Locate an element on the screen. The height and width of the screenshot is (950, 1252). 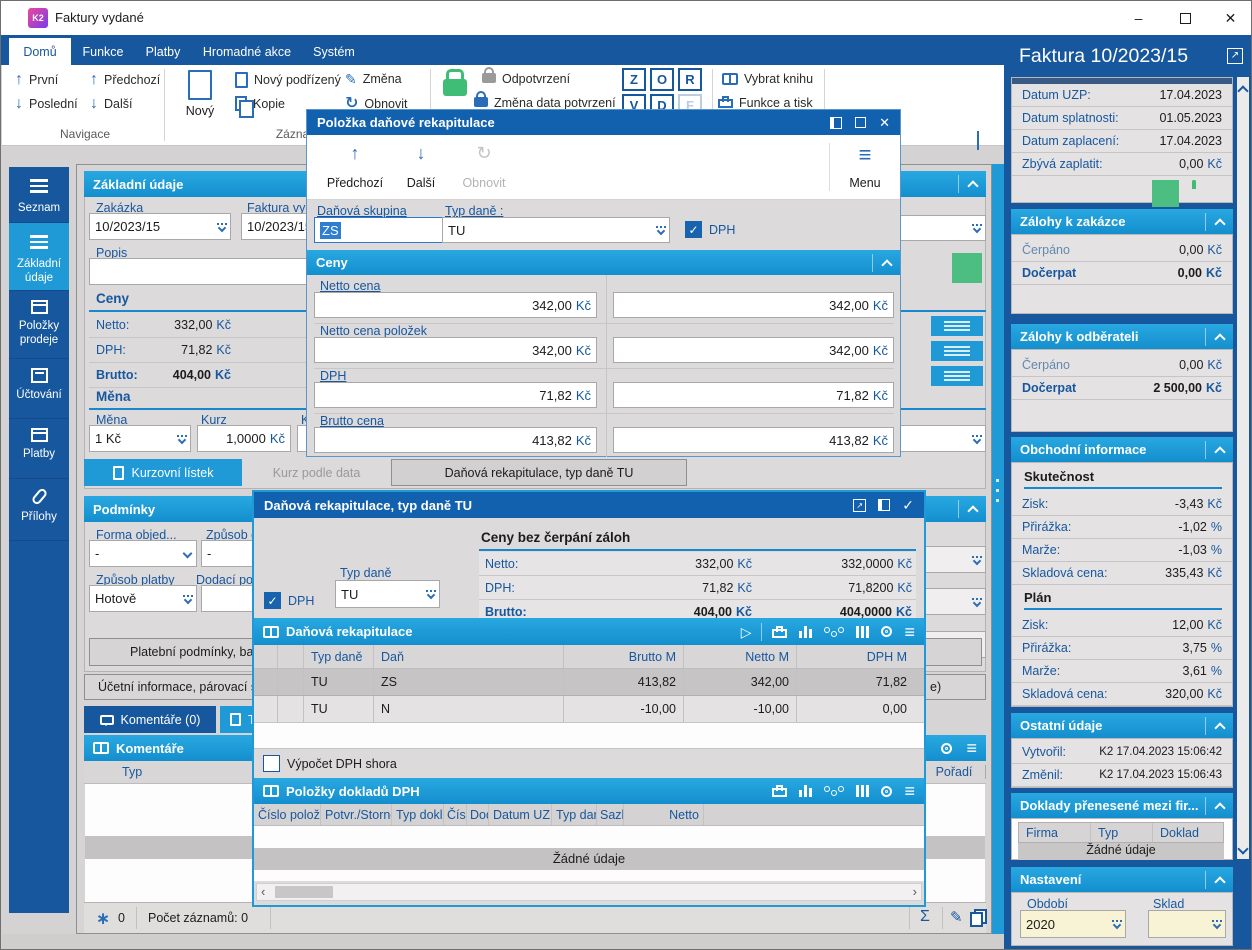
dph-checkbox is located at coordinates (272, 600).